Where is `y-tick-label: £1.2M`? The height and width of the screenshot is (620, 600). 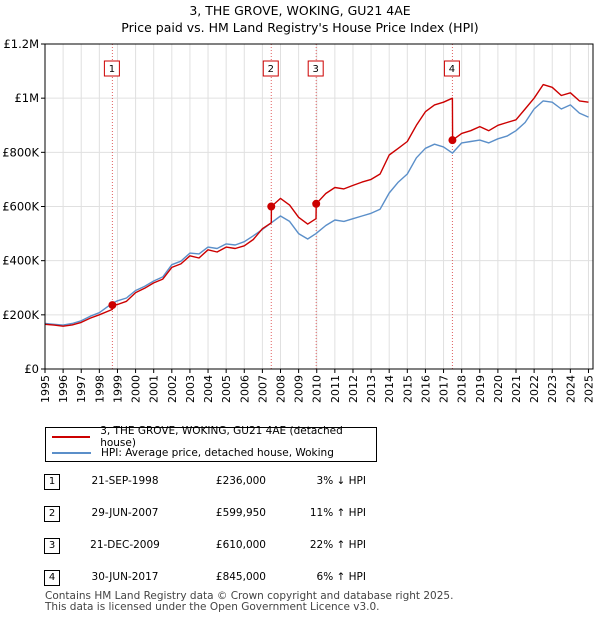 y-tick-label: £1.2M is located at coordinates (21, 44).